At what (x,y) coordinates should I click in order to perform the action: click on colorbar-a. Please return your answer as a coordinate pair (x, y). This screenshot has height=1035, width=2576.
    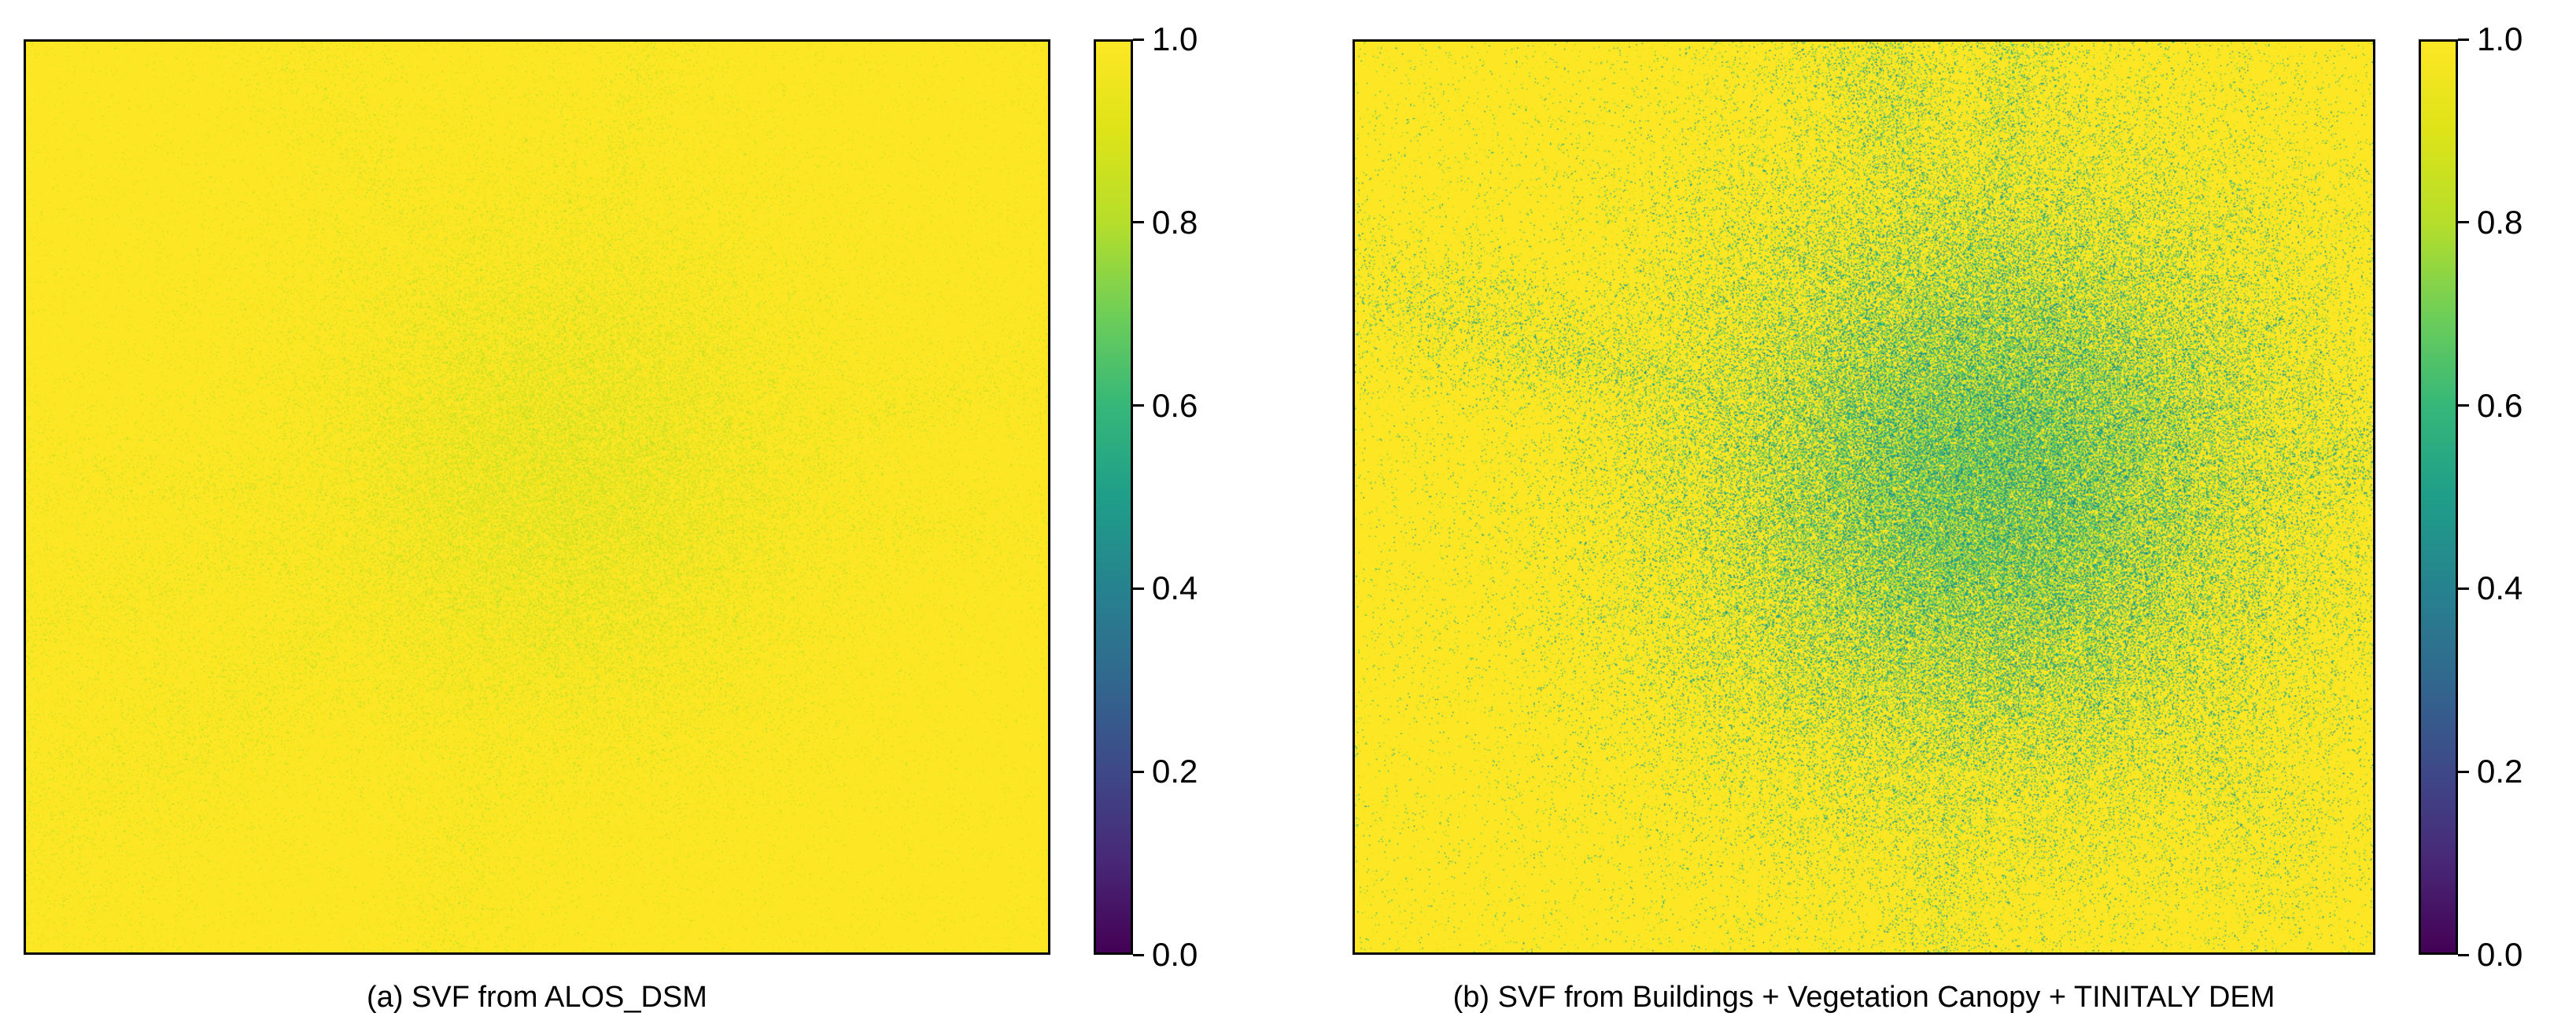
    Looking at the image, I should click on (1114, 497).